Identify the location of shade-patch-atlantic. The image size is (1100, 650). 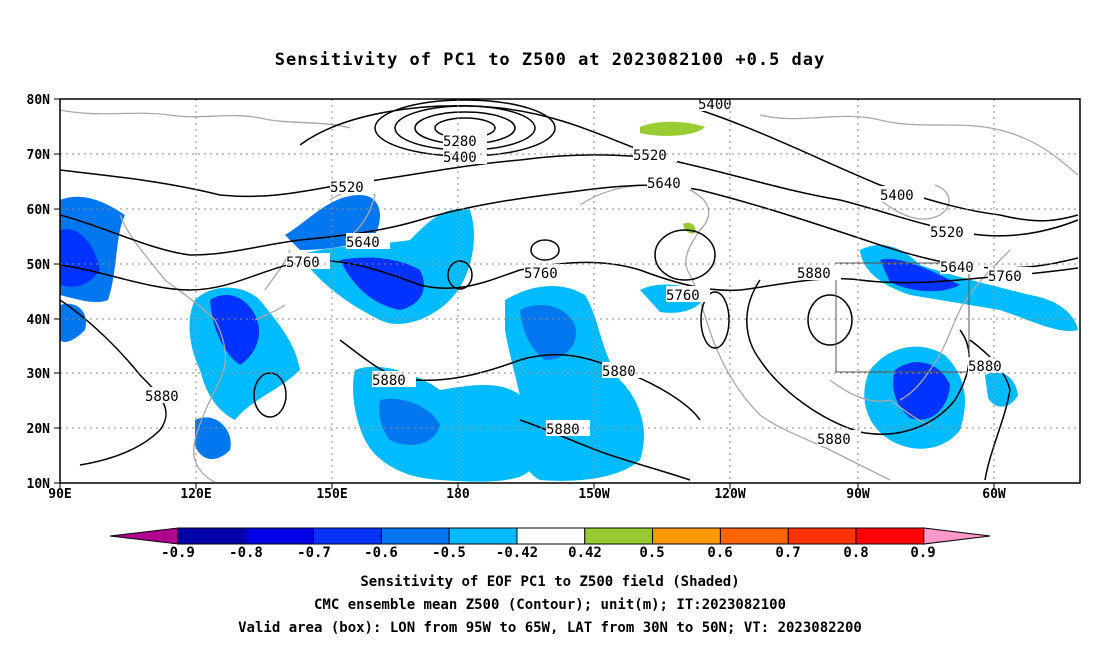
(1001, 389).